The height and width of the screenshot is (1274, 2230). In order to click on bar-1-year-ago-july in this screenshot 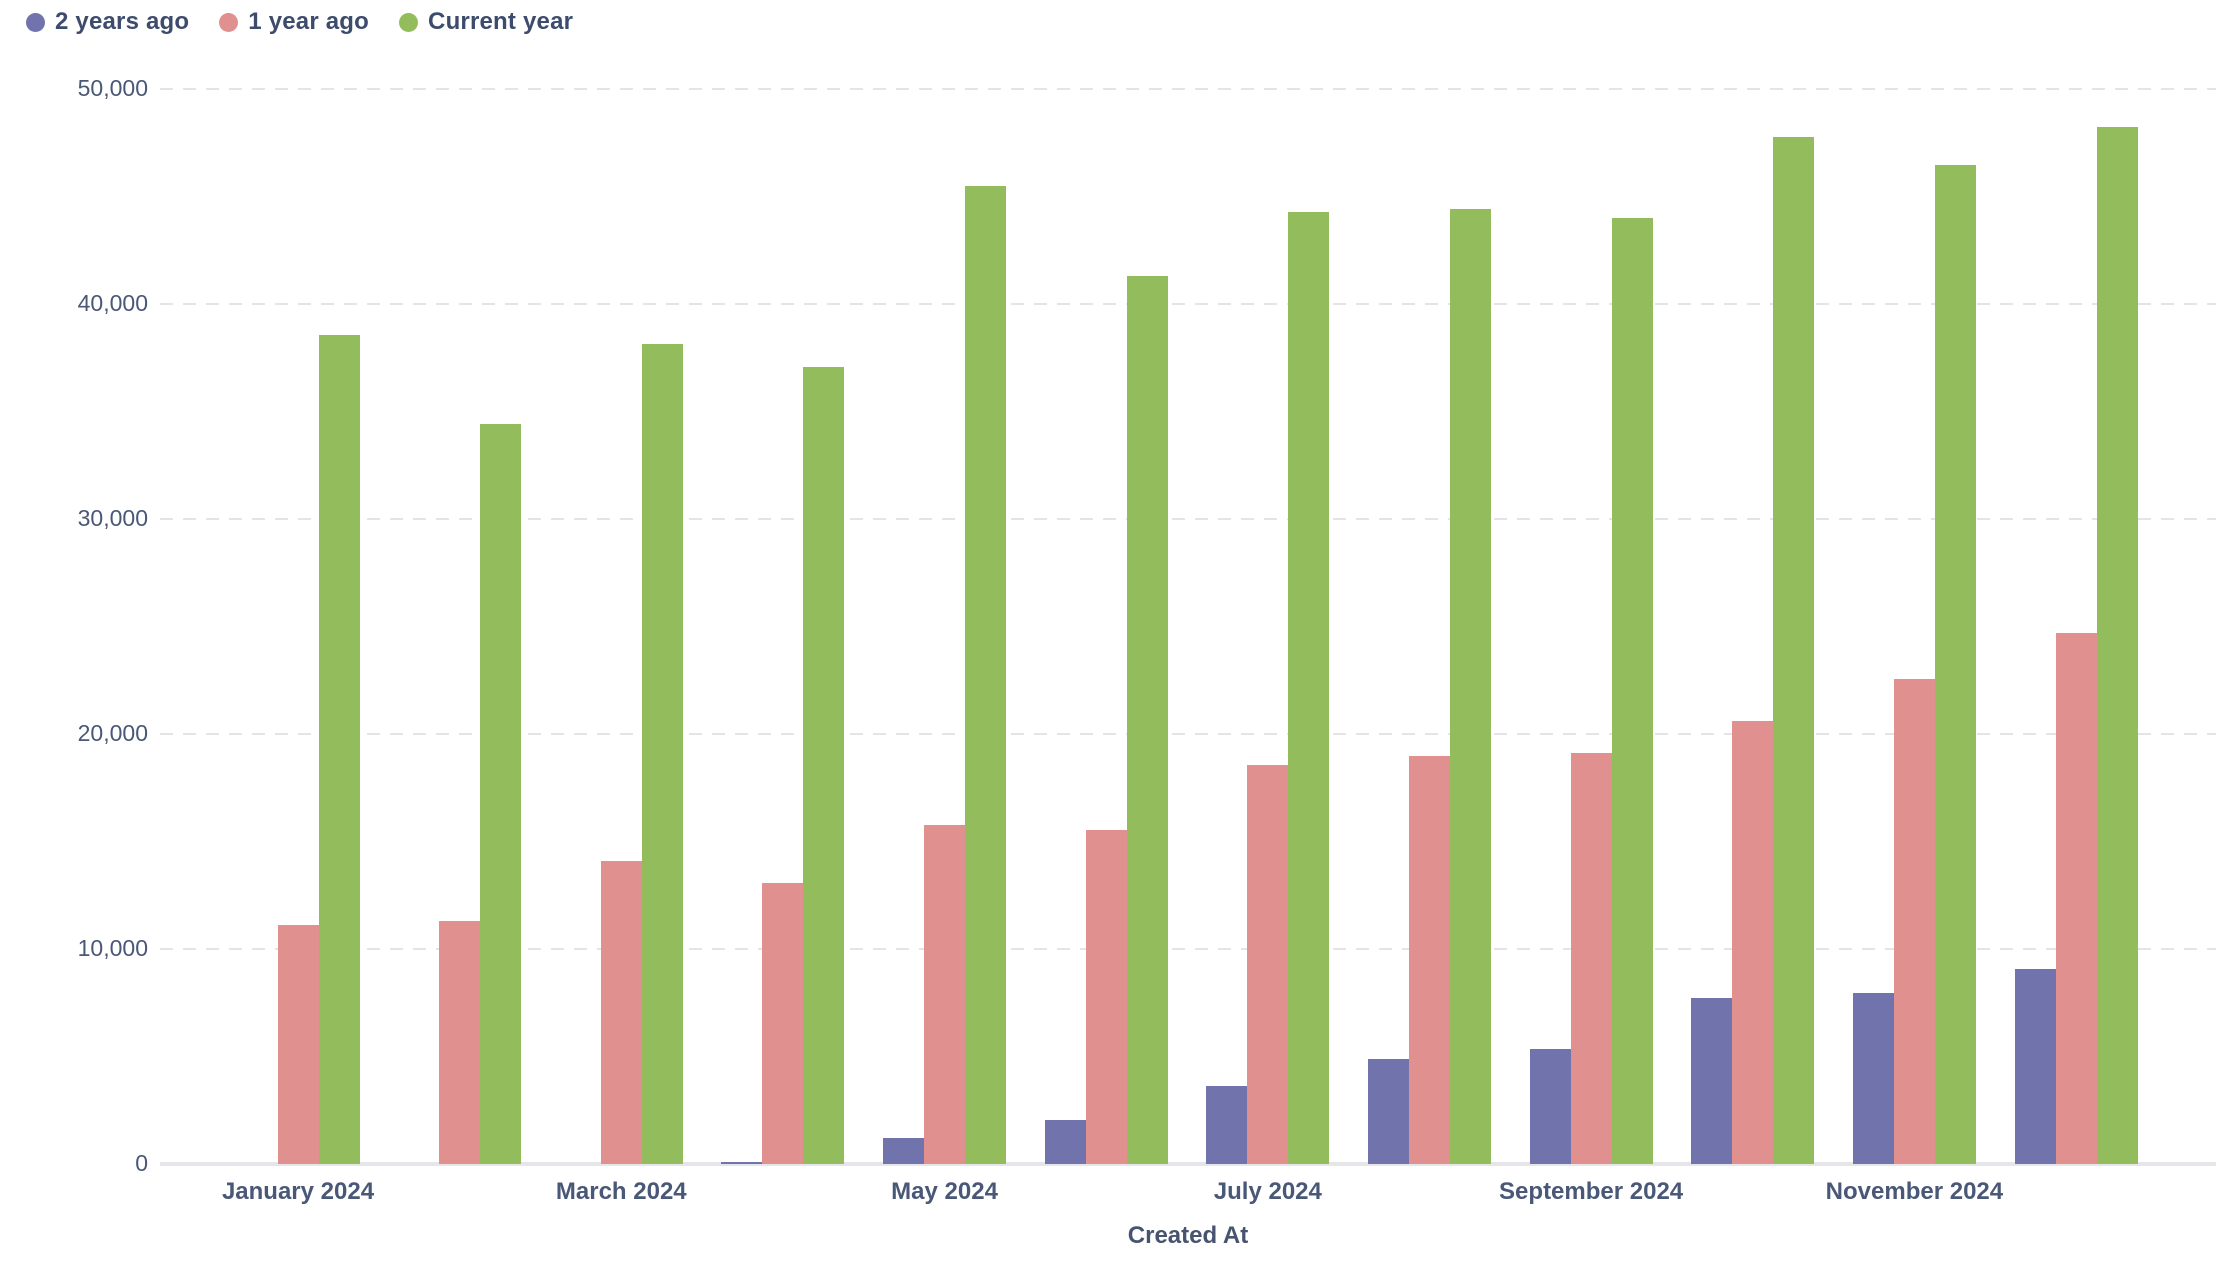, I will do `click(1268, 964)`.